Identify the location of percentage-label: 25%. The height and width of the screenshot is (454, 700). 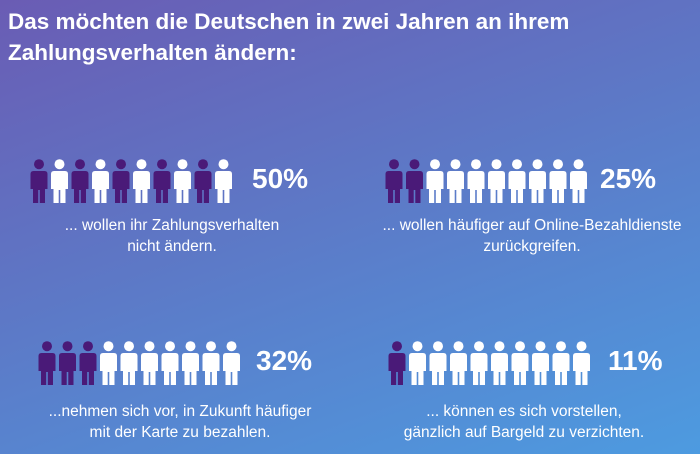
(628, 178).